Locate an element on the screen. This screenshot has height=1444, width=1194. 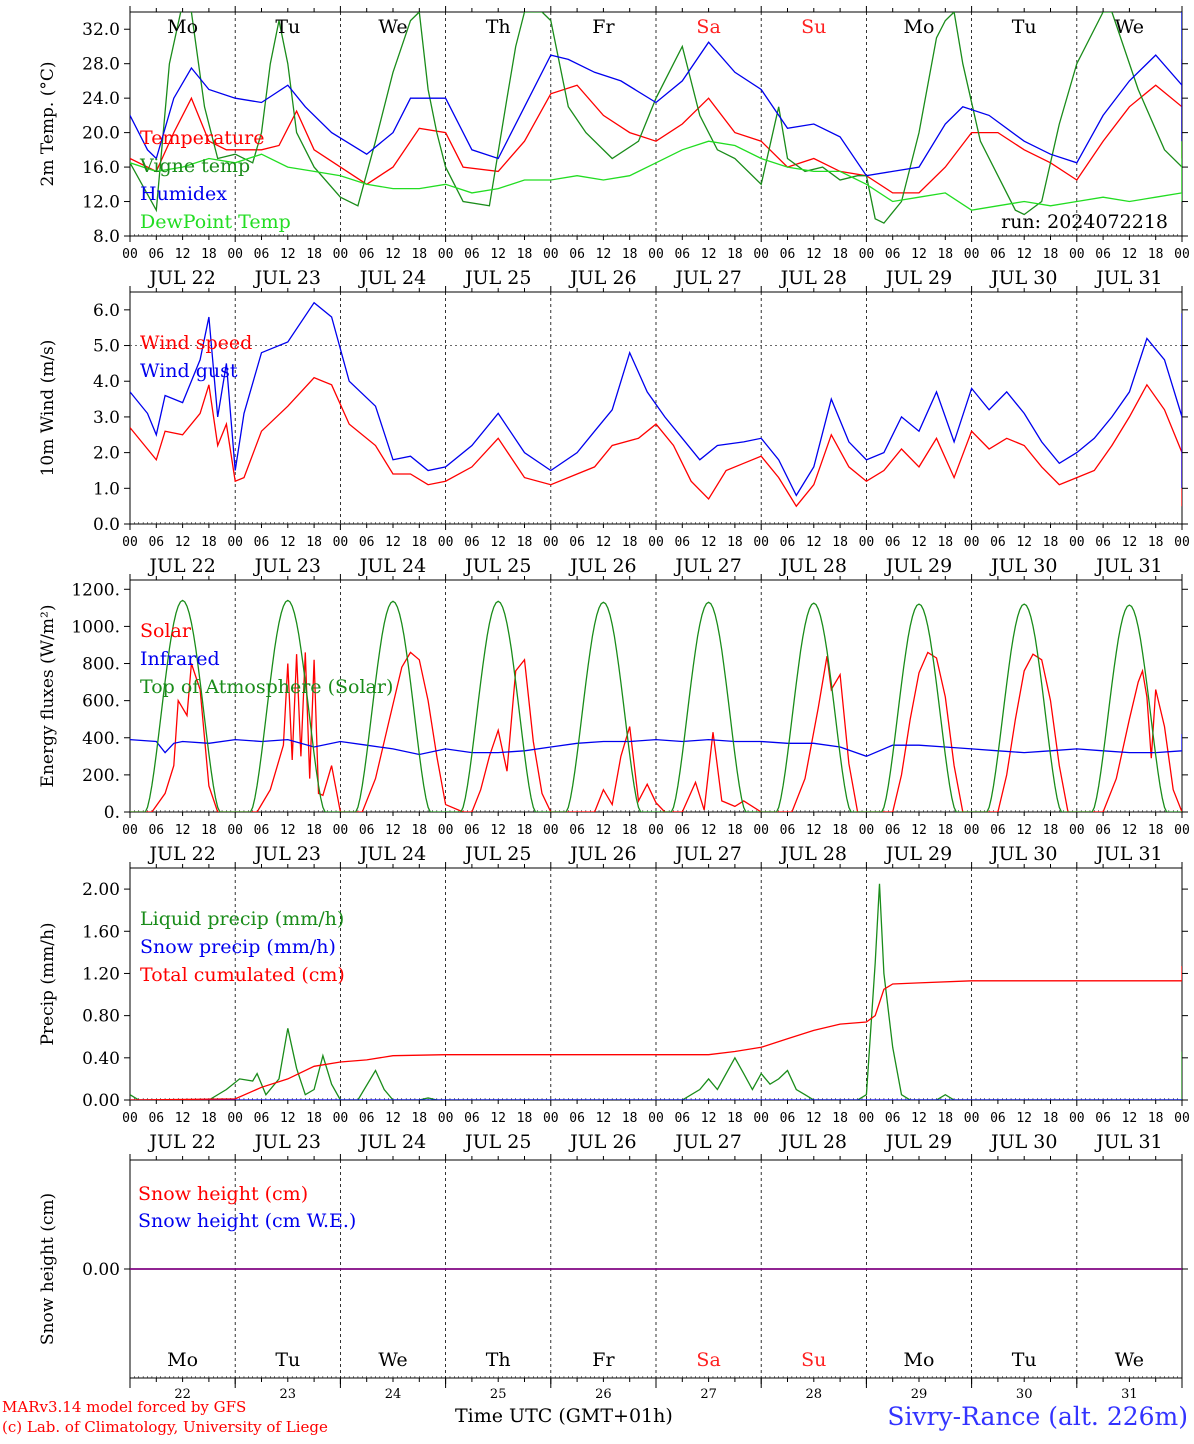
date-label: JUL 28 is located at coordinates (813, 566).